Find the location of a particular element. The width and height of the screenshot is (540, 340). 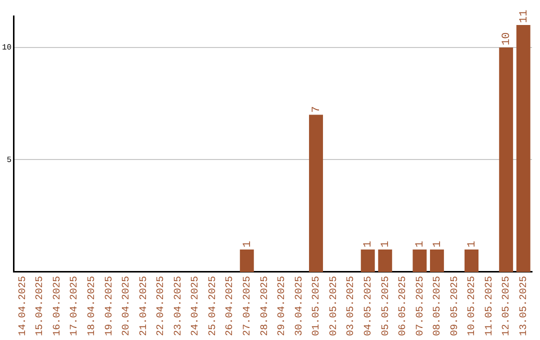

x-tick-label: 14.04.2025 is located at coordinates (23, 306).